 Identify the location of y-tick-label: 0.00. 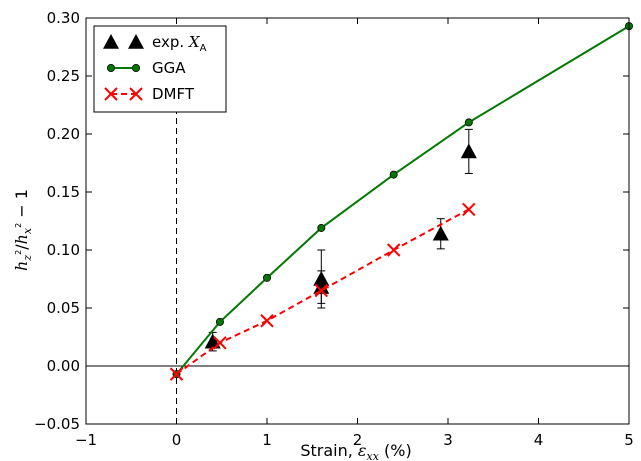
(63, 366).